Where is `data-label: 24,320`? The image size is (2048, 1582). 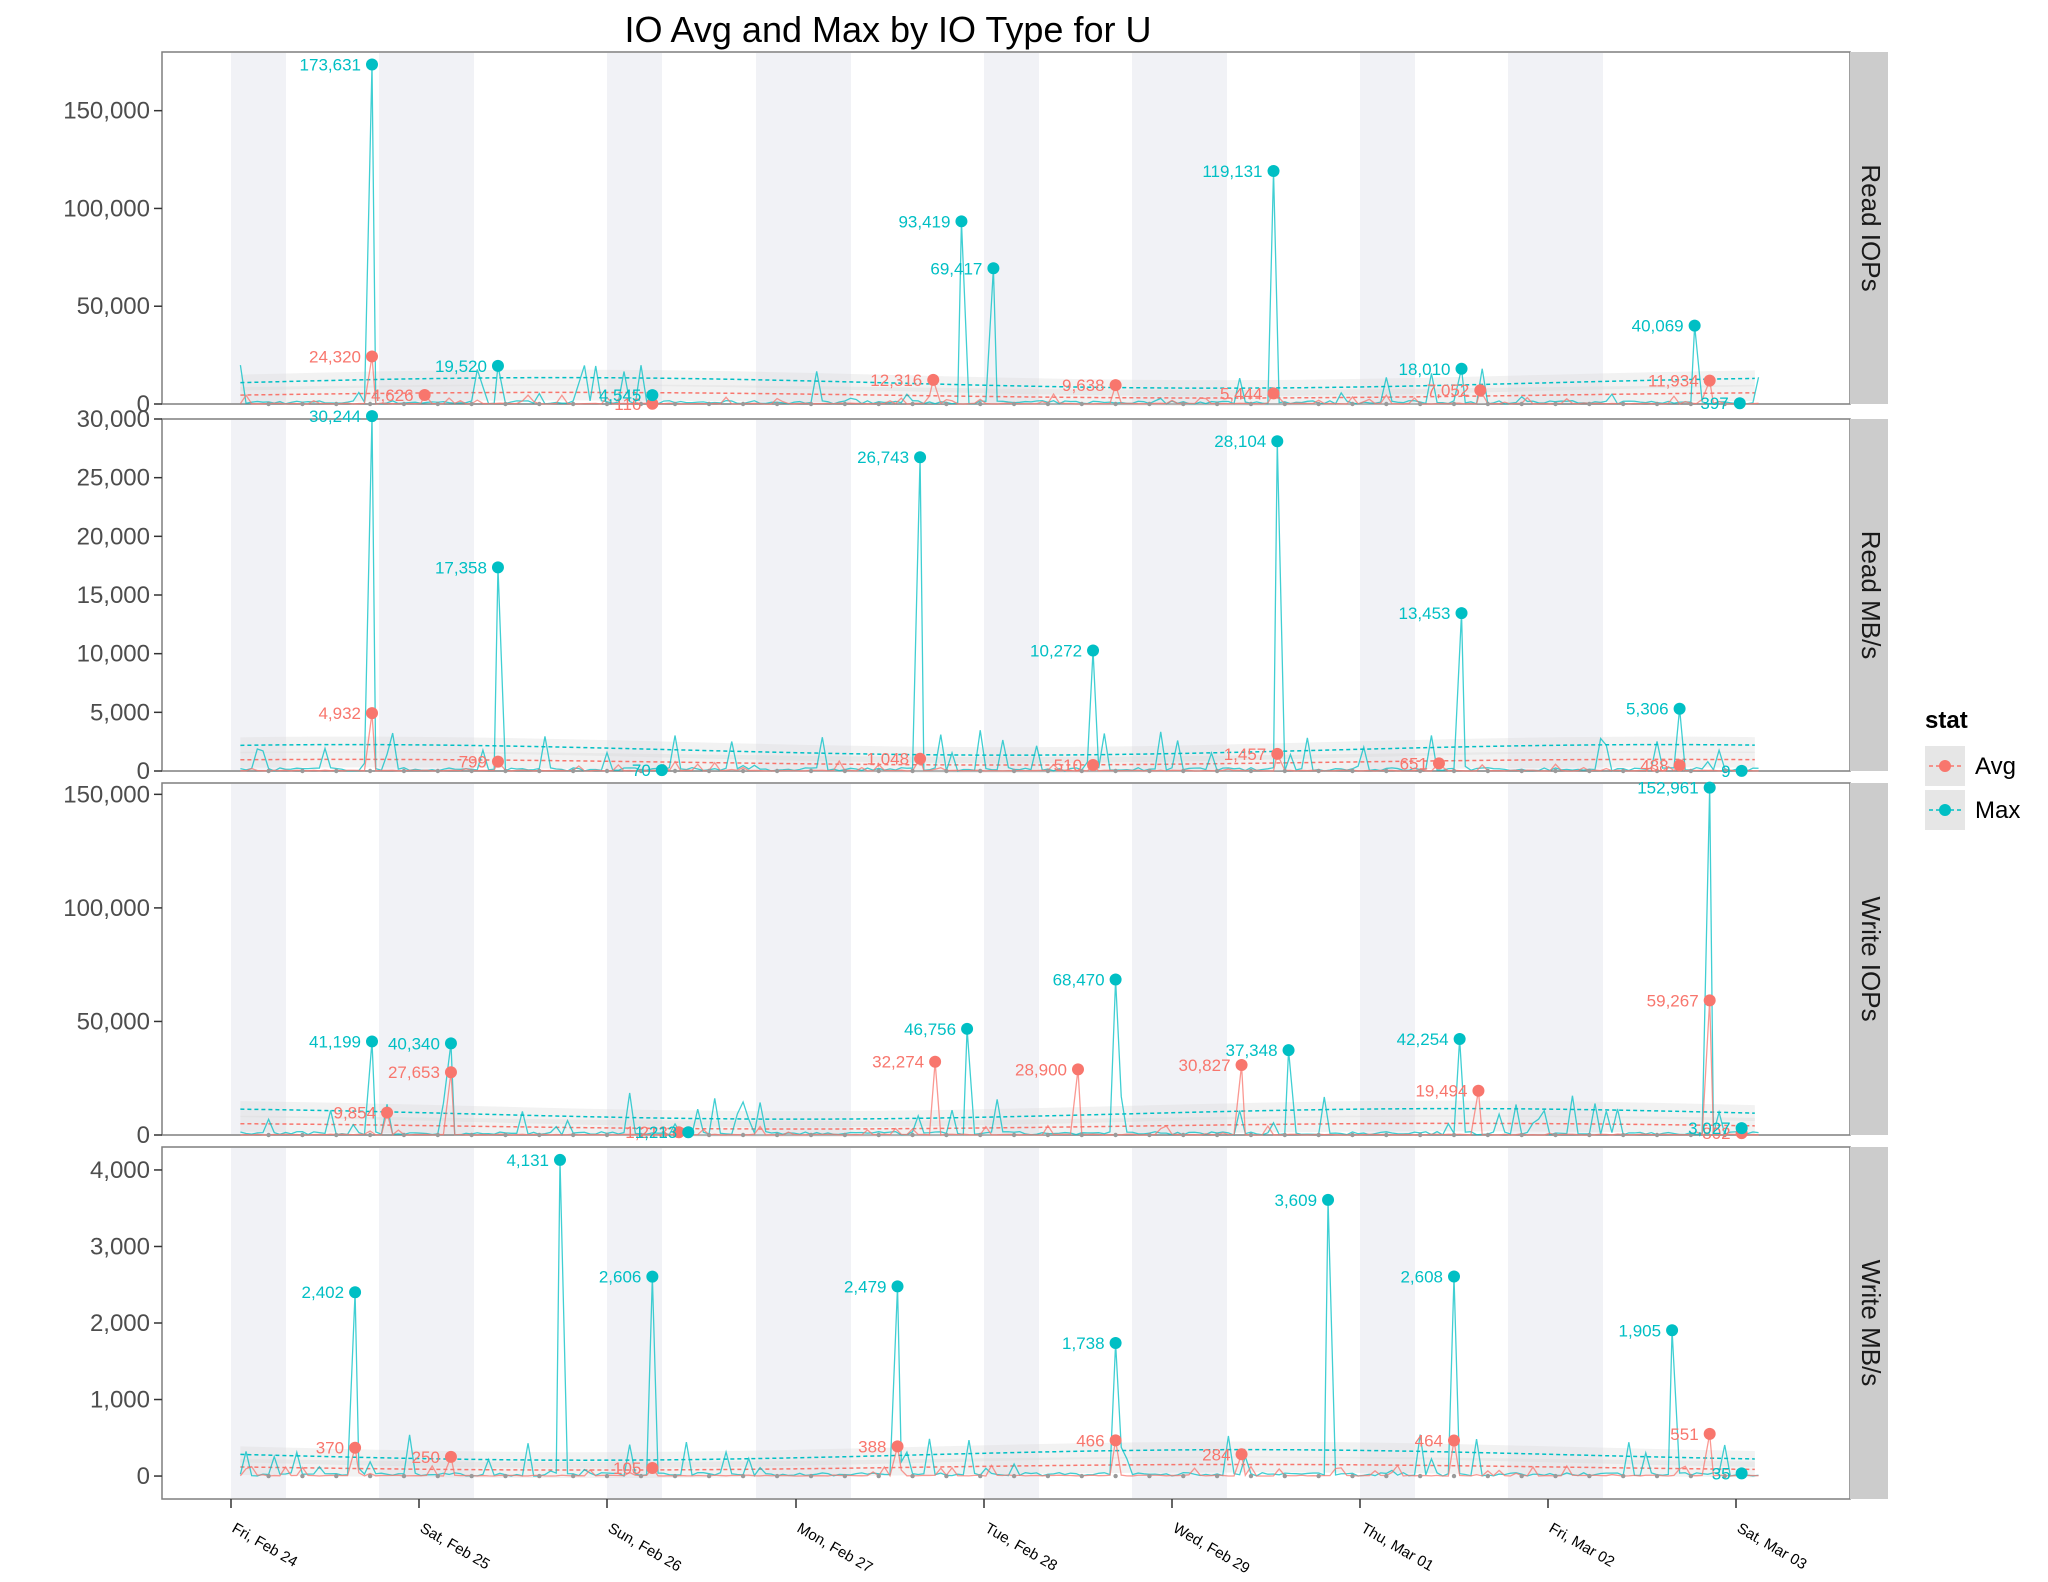
data-label: 24,320 is located at coordinates (335, 356).